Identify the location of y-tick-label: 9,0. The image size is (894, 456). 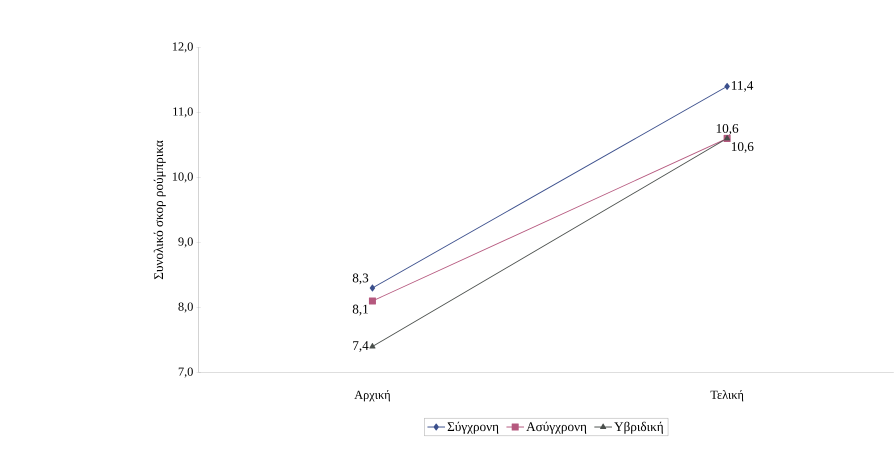
(185, 242).